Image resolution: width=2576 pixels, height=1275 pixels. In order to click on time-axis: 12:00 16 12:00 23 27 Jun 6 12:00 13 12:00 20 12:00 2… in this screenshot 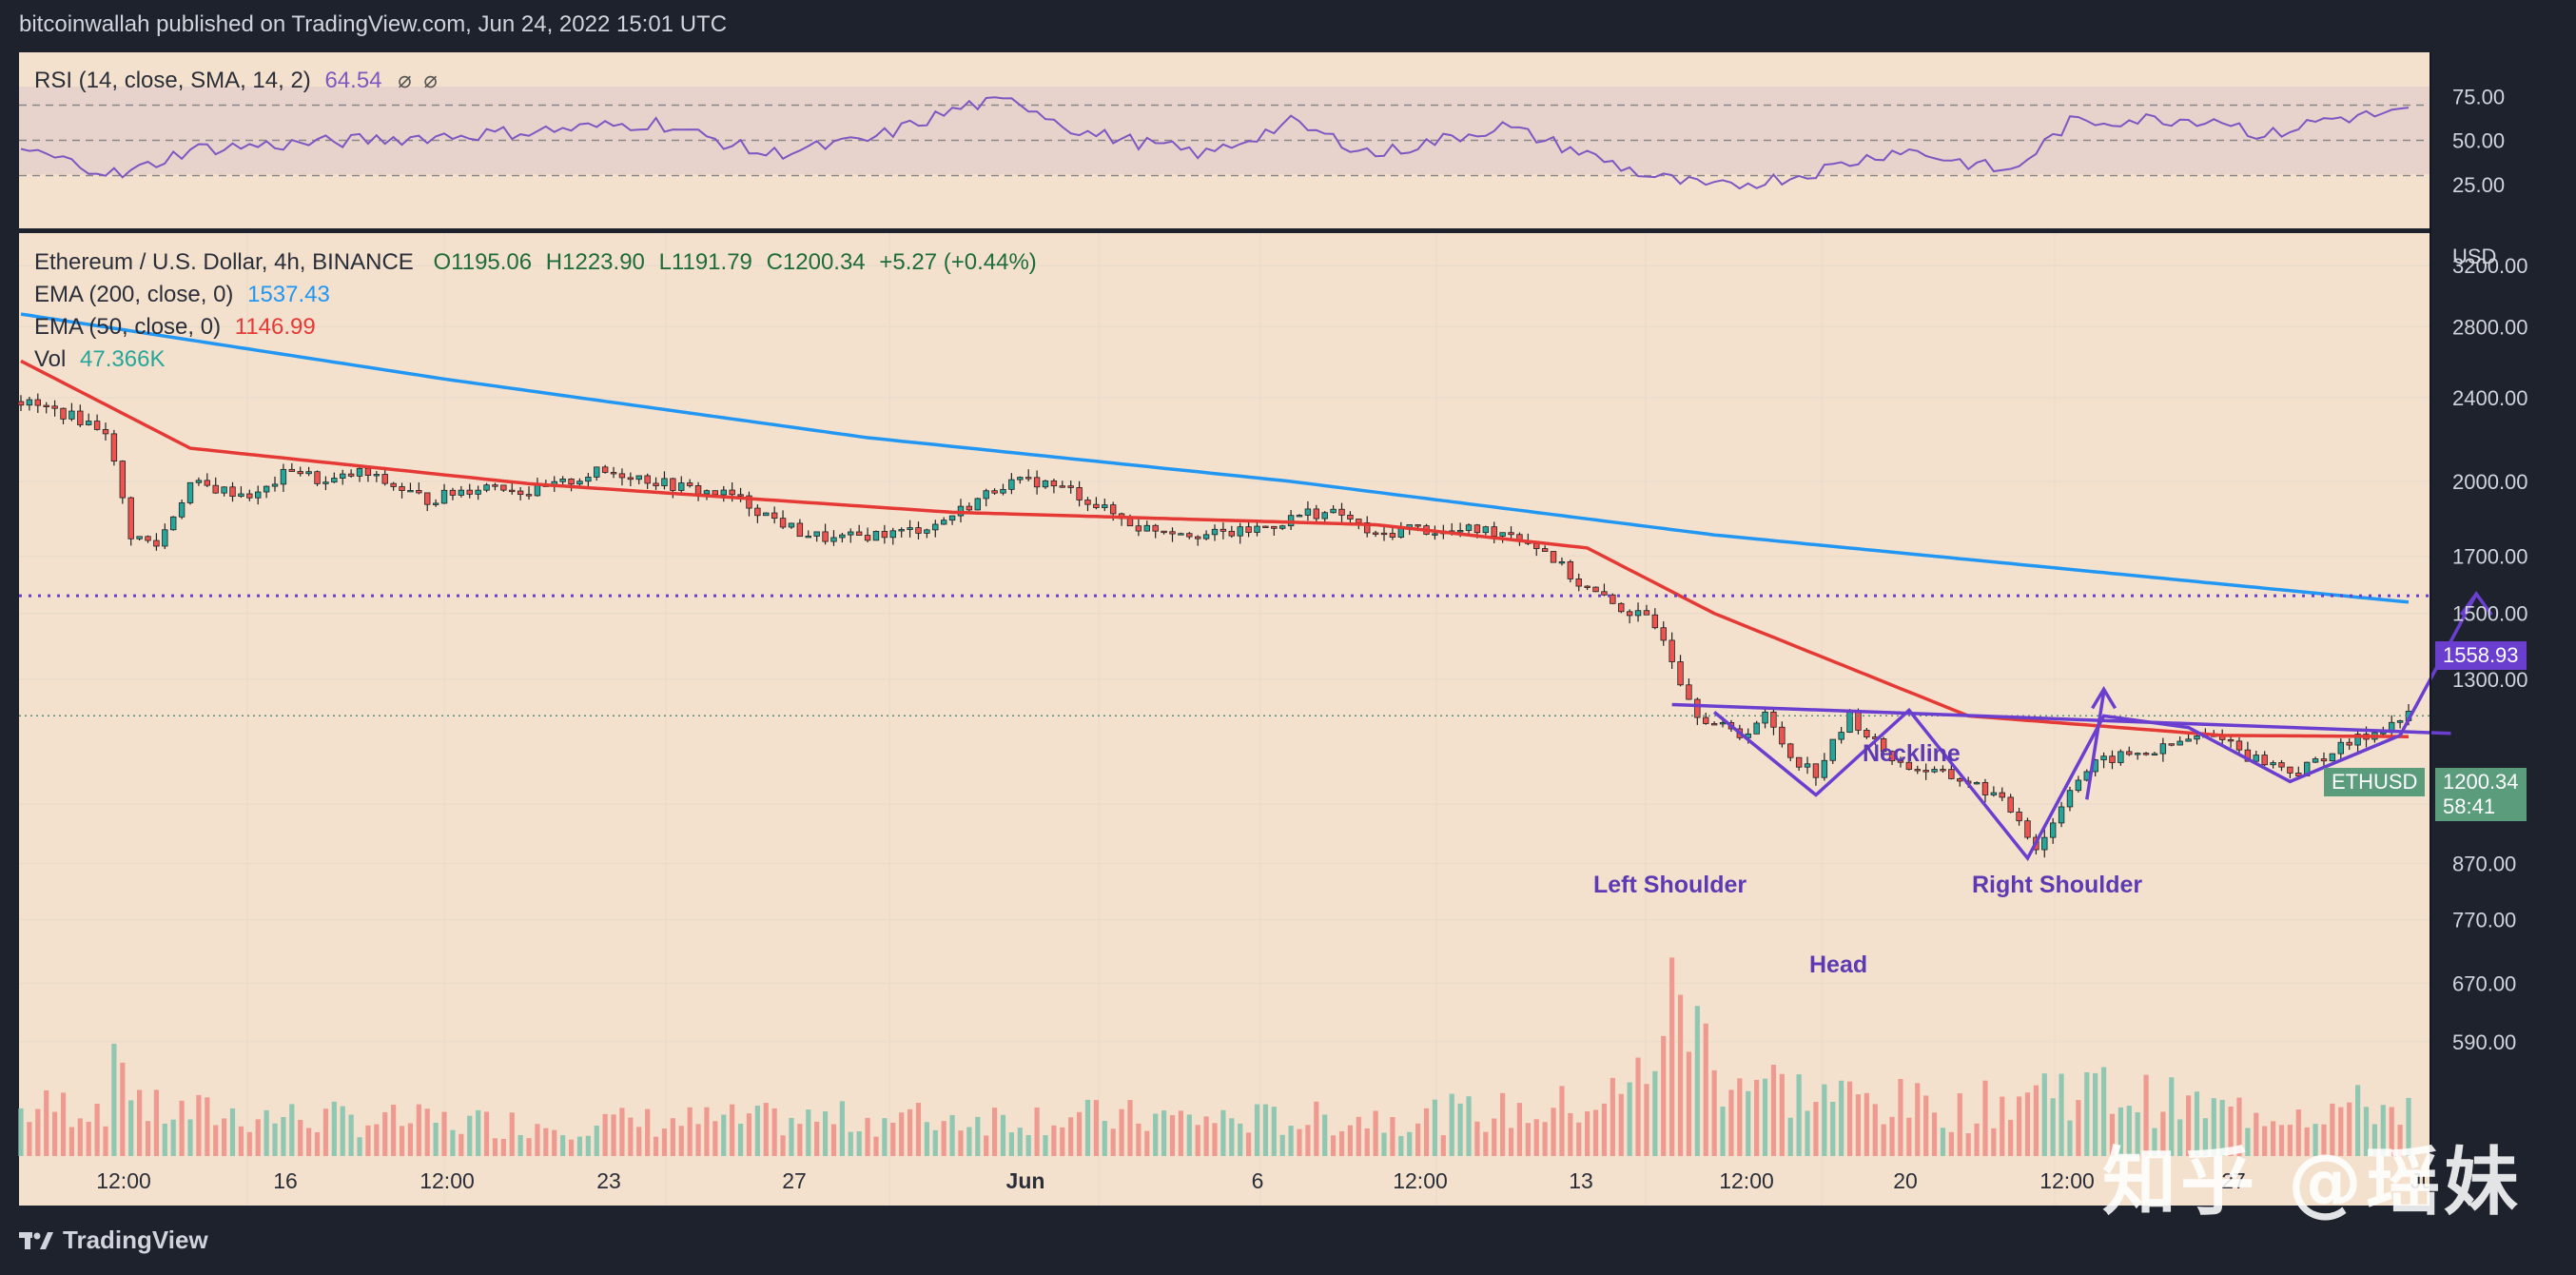, I will do `click(1265, 1180)`.